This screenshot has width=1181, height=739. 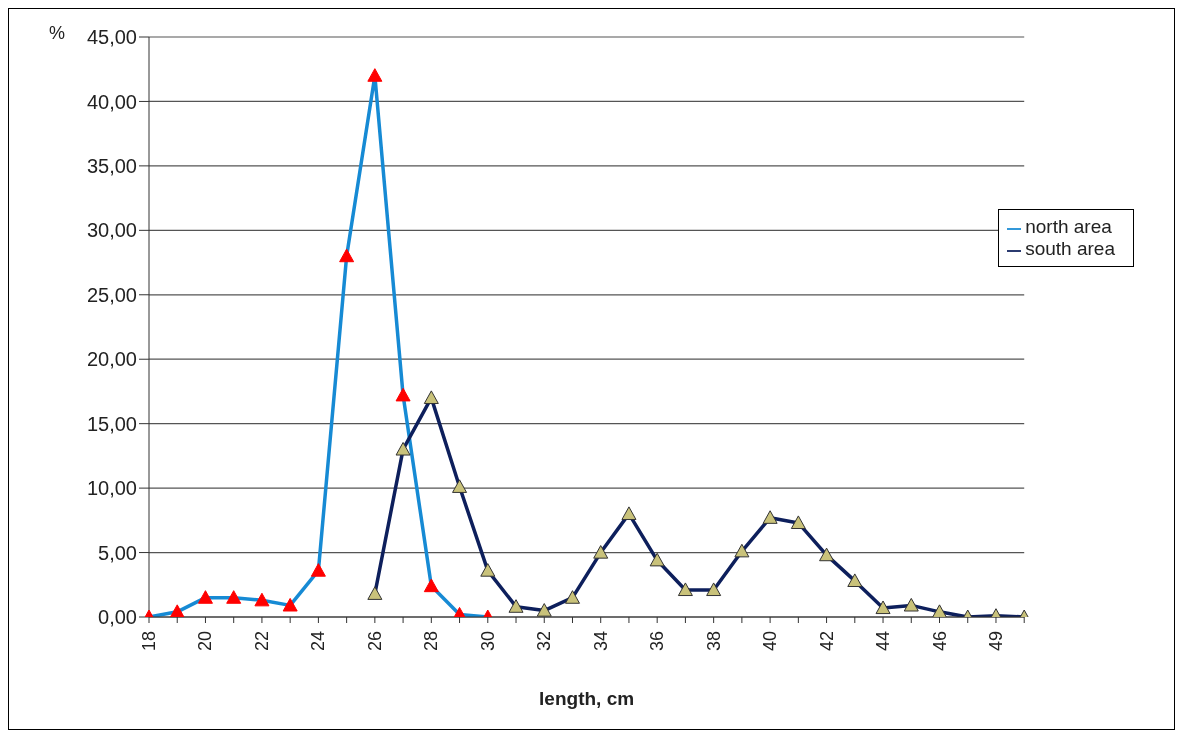 What do you see at coordinates (431, 641) in the screenshot?
I see `x-tick-label: 28` at bounding box center [431, 641].